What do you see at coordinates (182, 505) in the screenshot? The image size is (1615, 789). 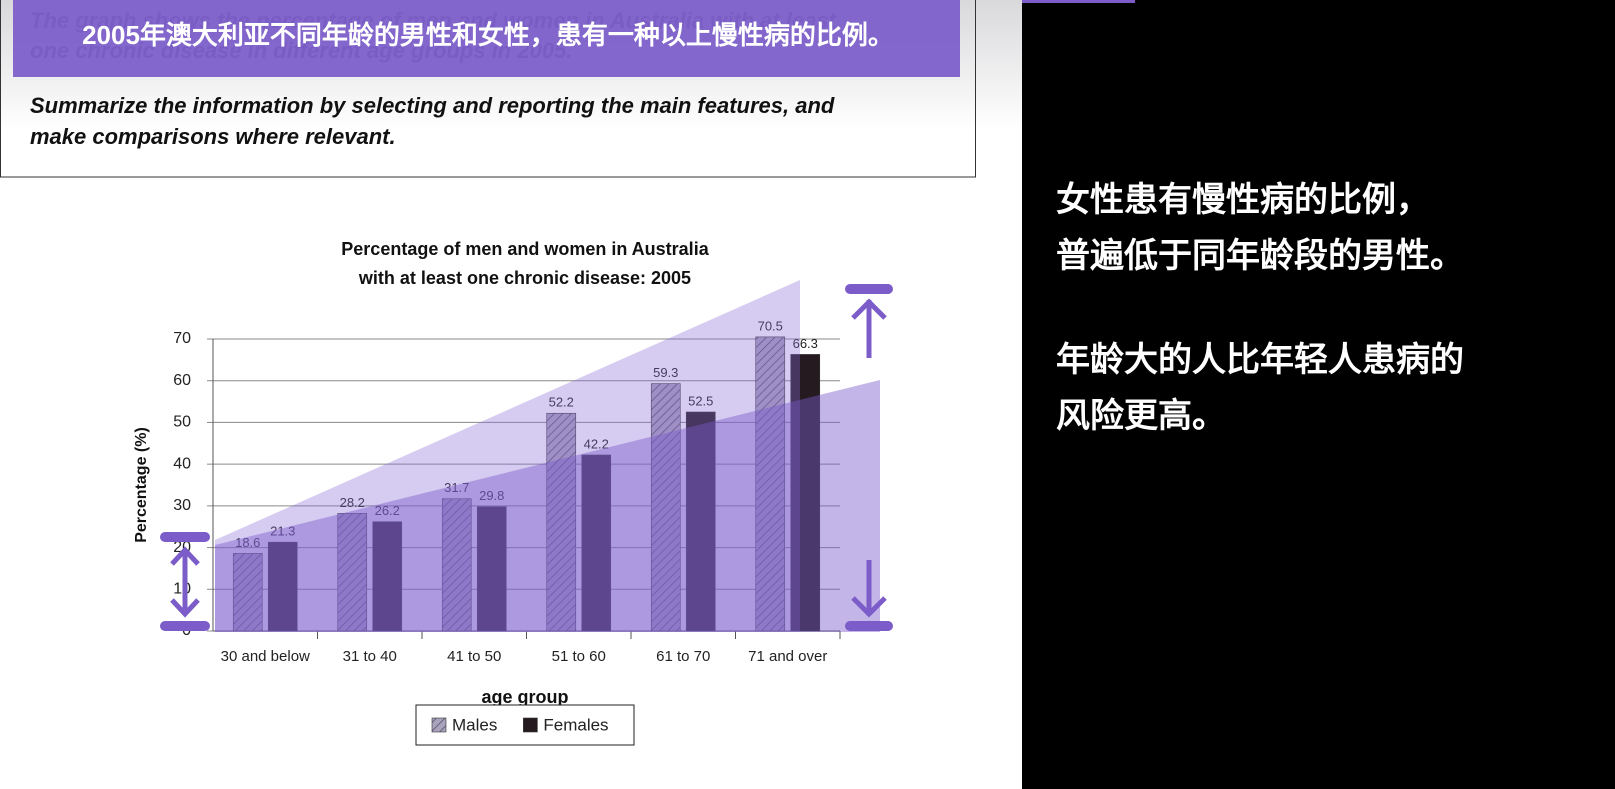 I see `y-tick-label: 30` at bounding box center [182, 505].